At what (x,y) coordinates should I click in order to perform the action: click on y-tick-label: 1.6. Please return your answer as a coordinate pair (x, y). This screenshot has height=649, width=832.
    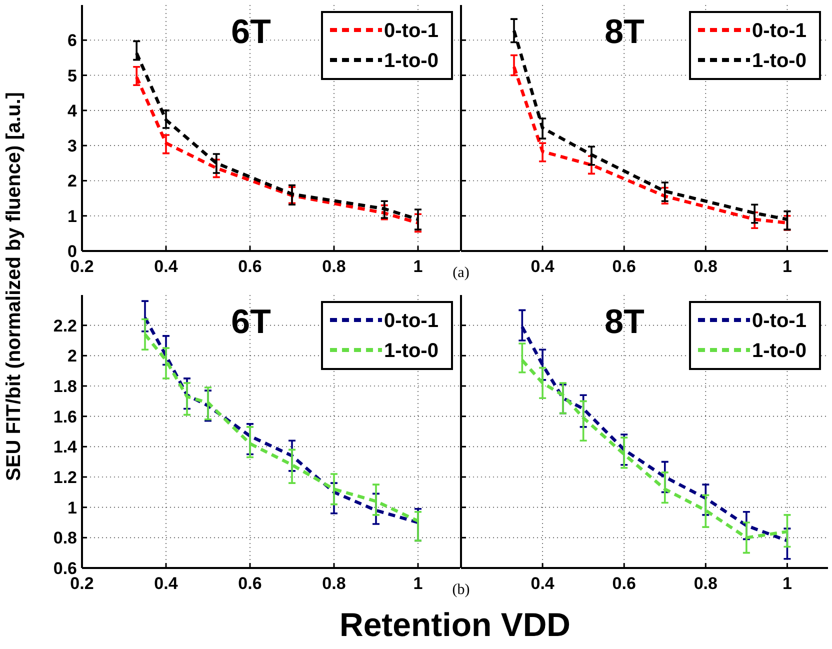
    Looking at the image, I should click on (65, 416).